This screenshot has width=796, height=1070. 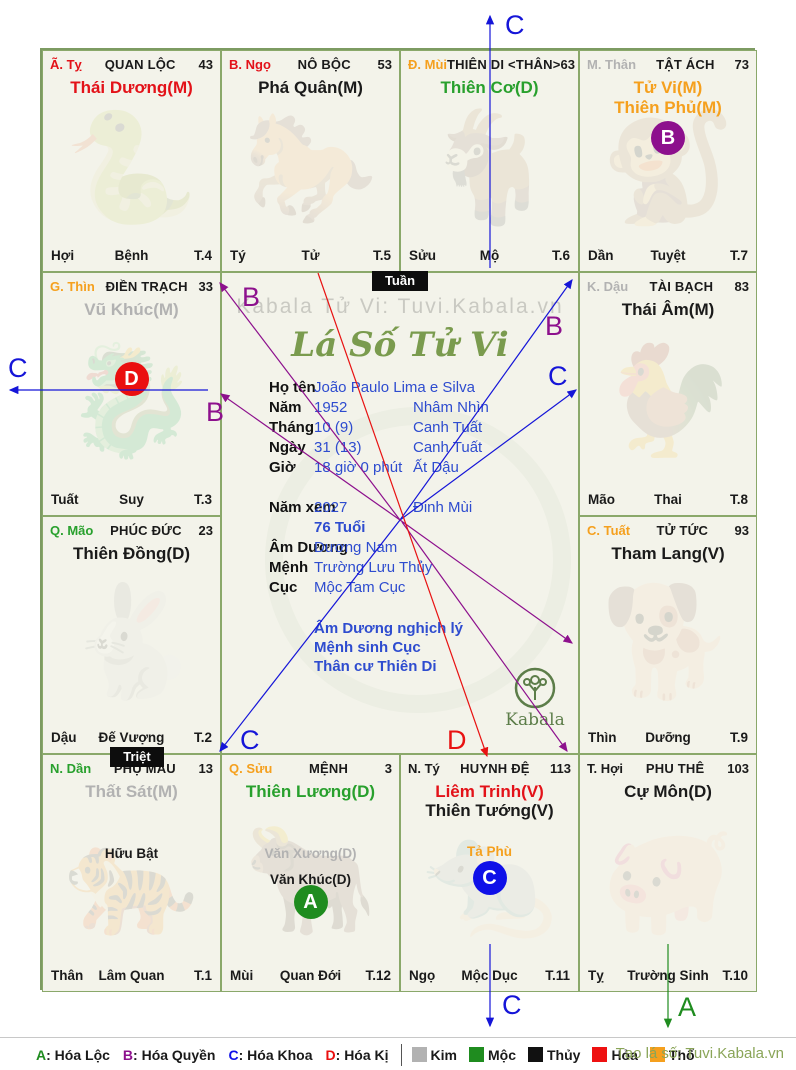 I want to click on can-chi-label: Q. Mão, so click(x=72, y=530).